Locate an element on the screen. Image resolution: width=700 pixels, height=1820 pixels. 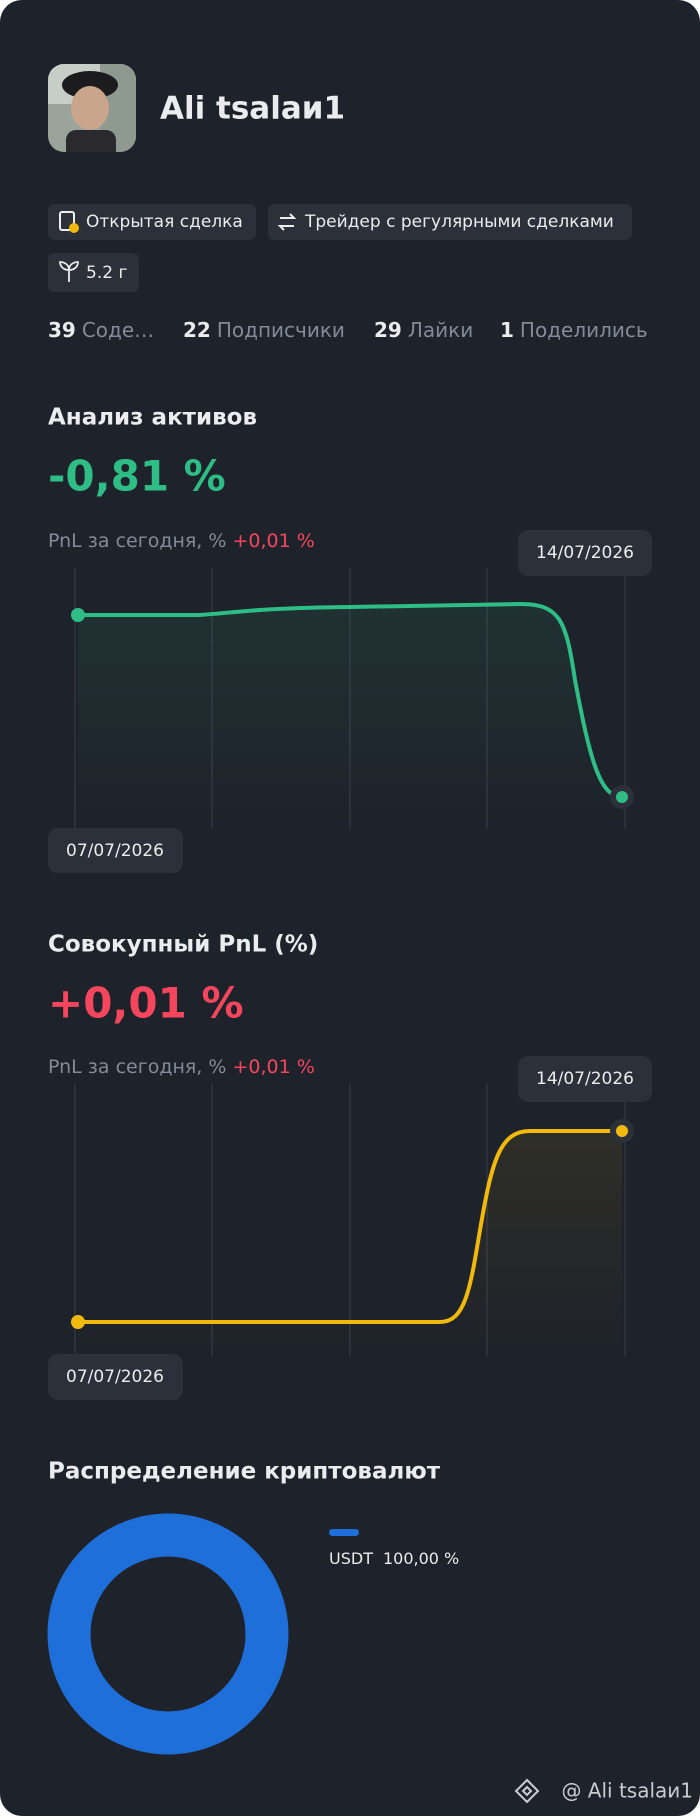
tag-label: 5.2 г is located at coordinates (106, 273).